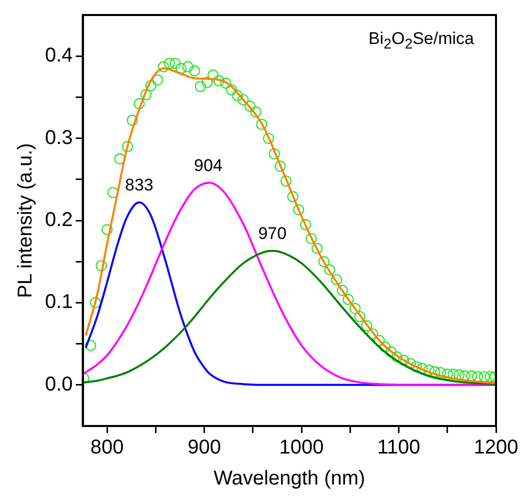 The image size is (526, 499). I want to click on annotation: 833, so click(139, 185).